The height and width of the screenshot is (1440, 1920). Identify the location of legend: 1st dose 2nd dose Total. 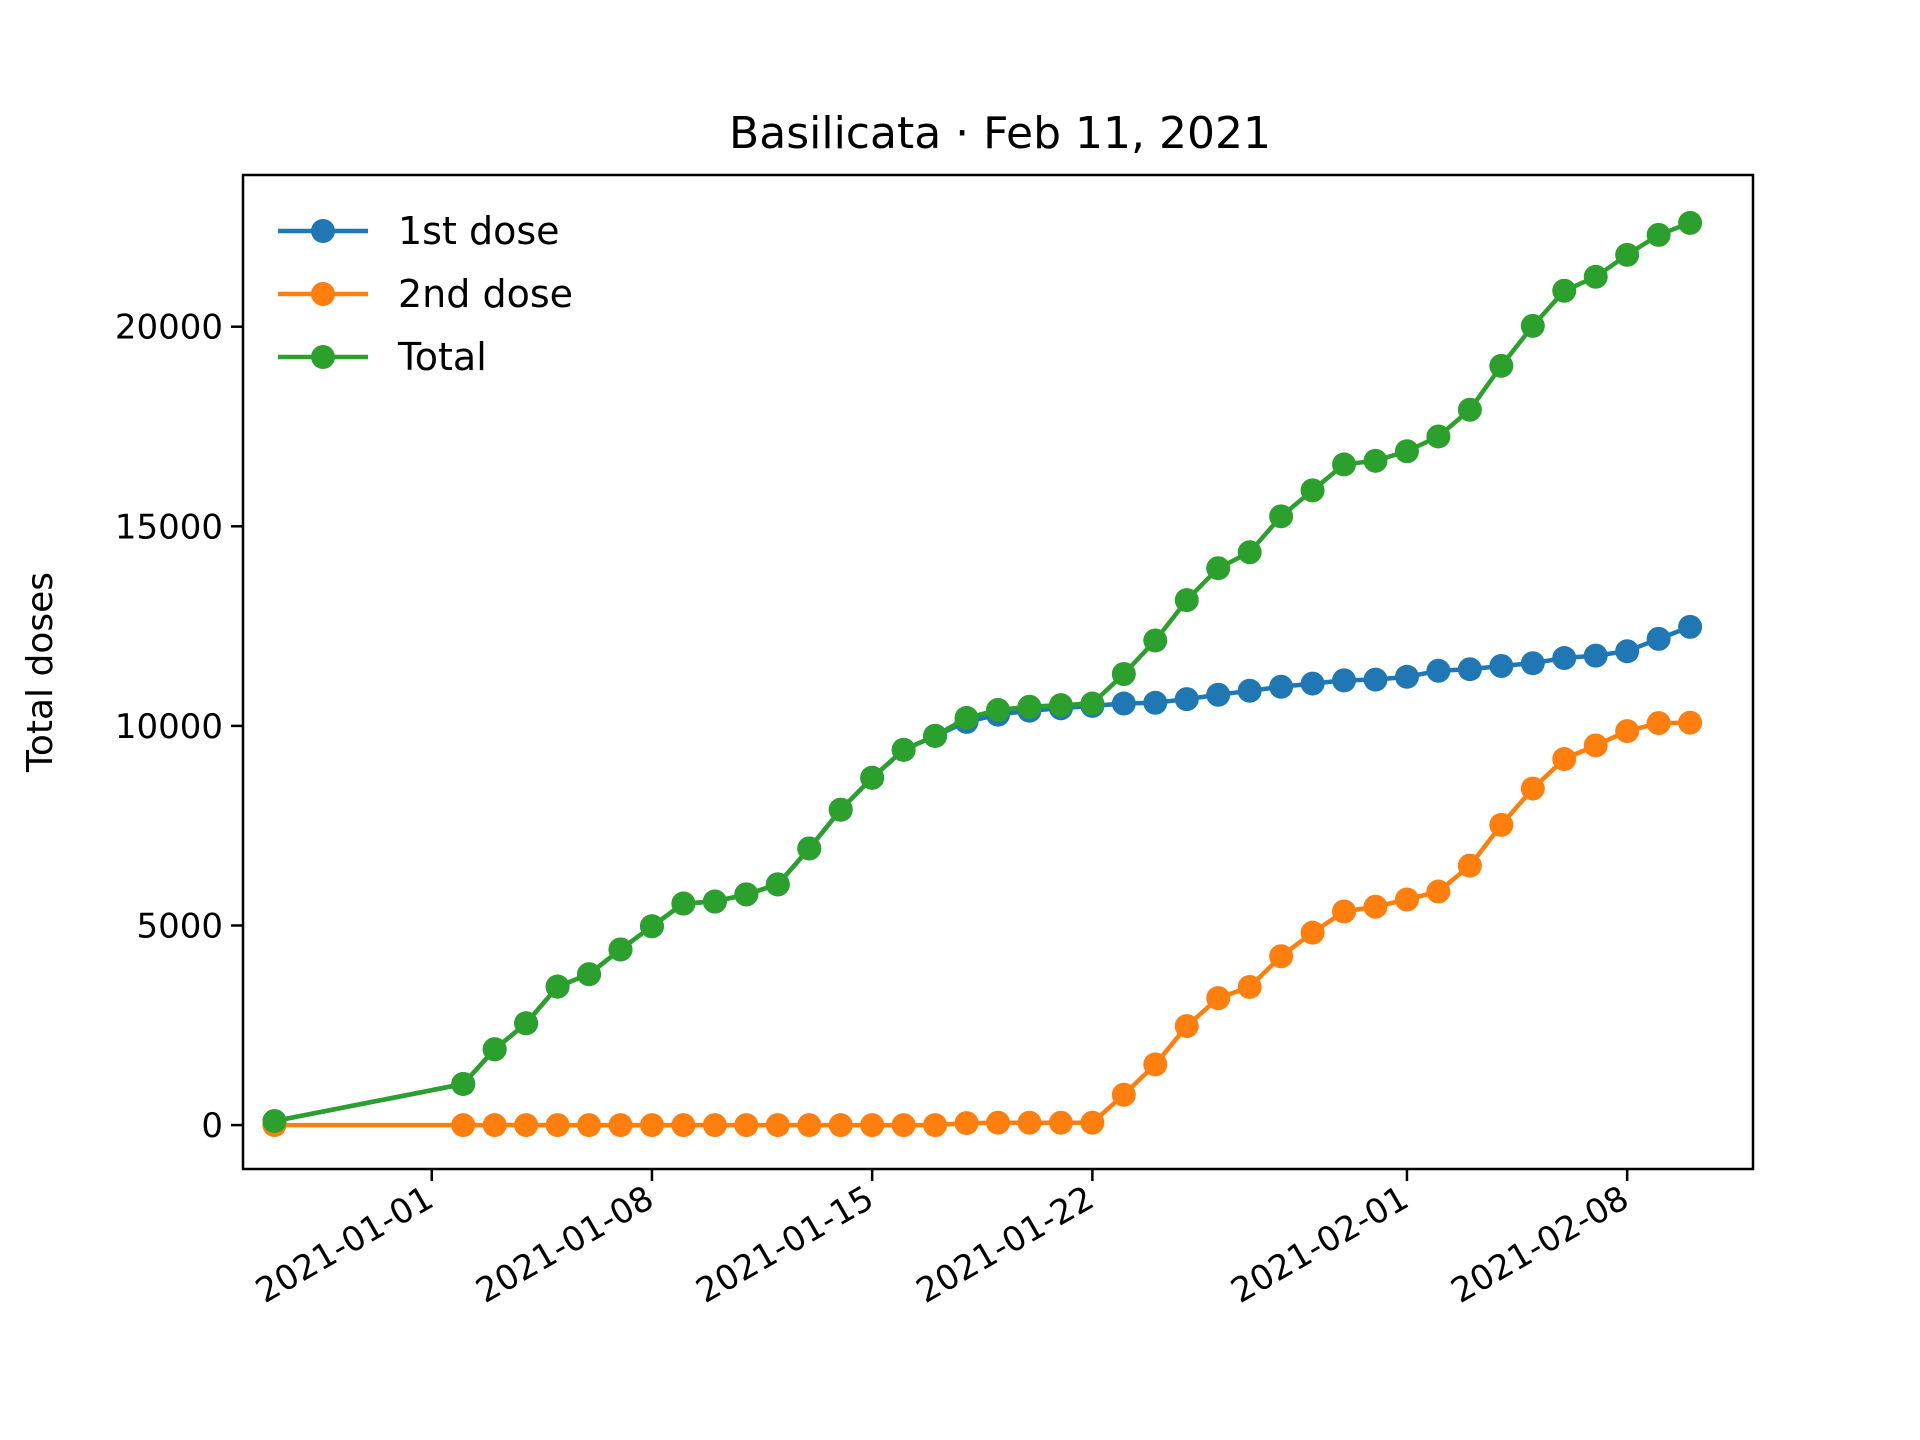
(425, 294).